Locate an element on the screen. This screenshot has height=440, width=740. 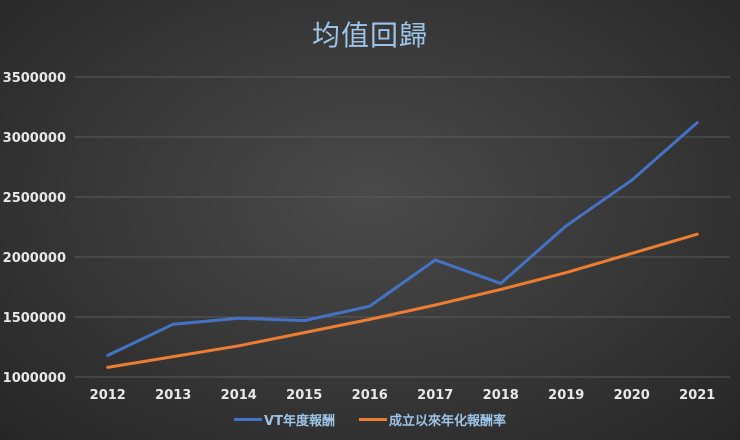
x-tick-label: 2017 is located at coordinates (435, 395).